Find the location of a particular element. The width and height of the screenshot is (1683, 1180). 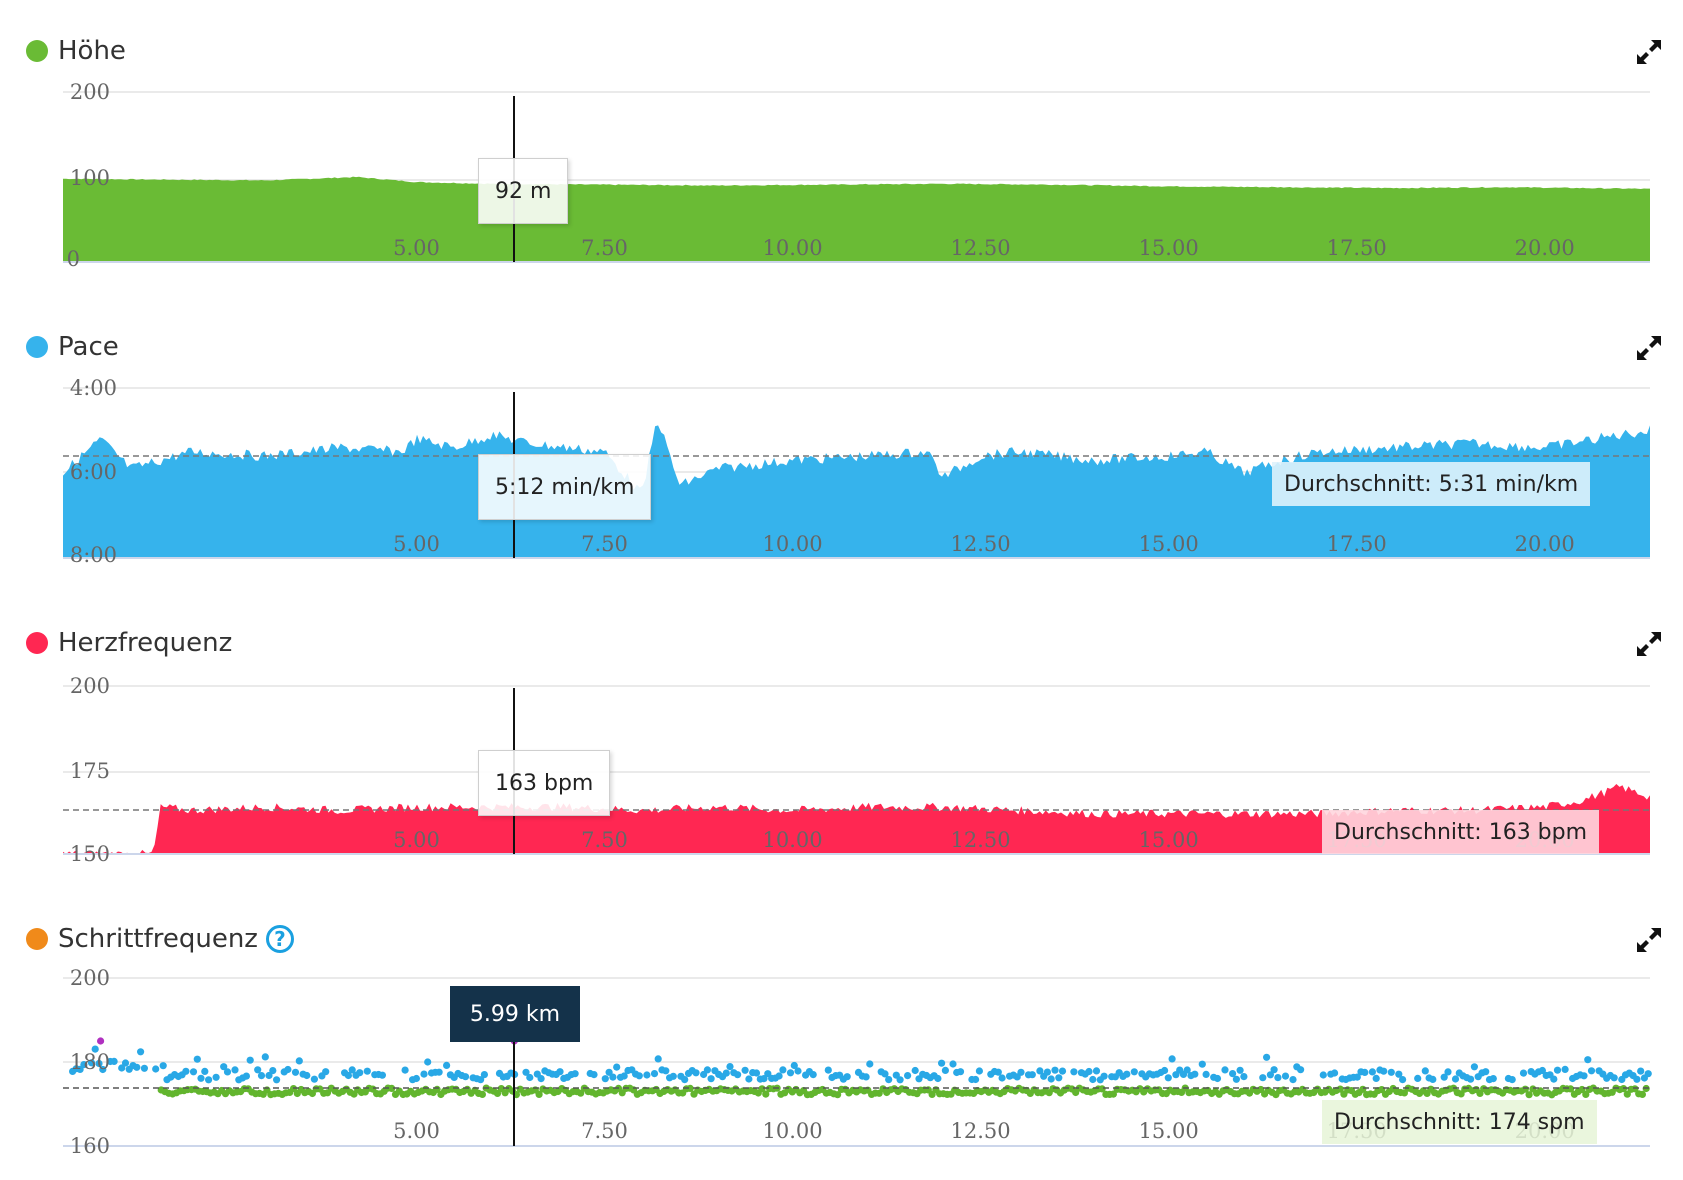

panel-header-pace: Pace is located at coordinates (72, 347).